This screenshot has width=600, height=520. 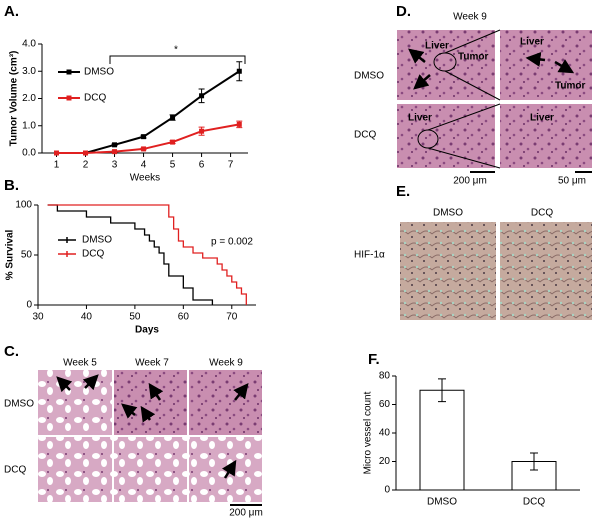 What do you see at coordinates (152, 363) in the screenshot?
I see `column-label: Week 7` at bounding box center [152, 363].